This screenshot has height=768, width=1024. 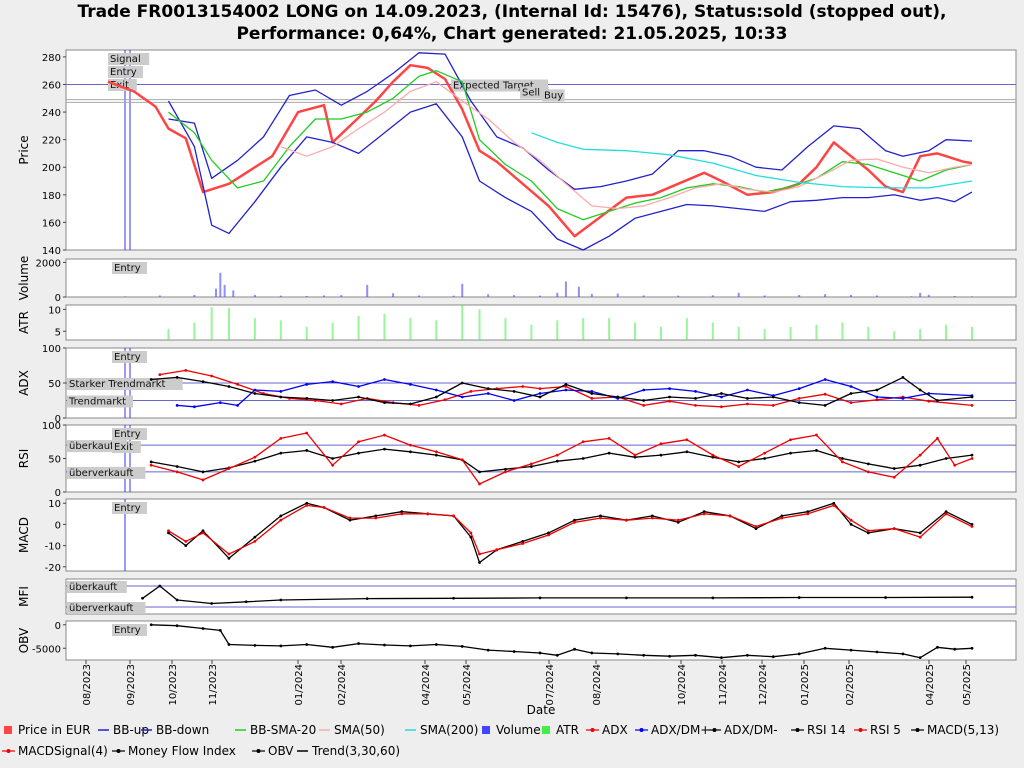 I want to click on x-axis-label: Date, so click(x=541, y=710).